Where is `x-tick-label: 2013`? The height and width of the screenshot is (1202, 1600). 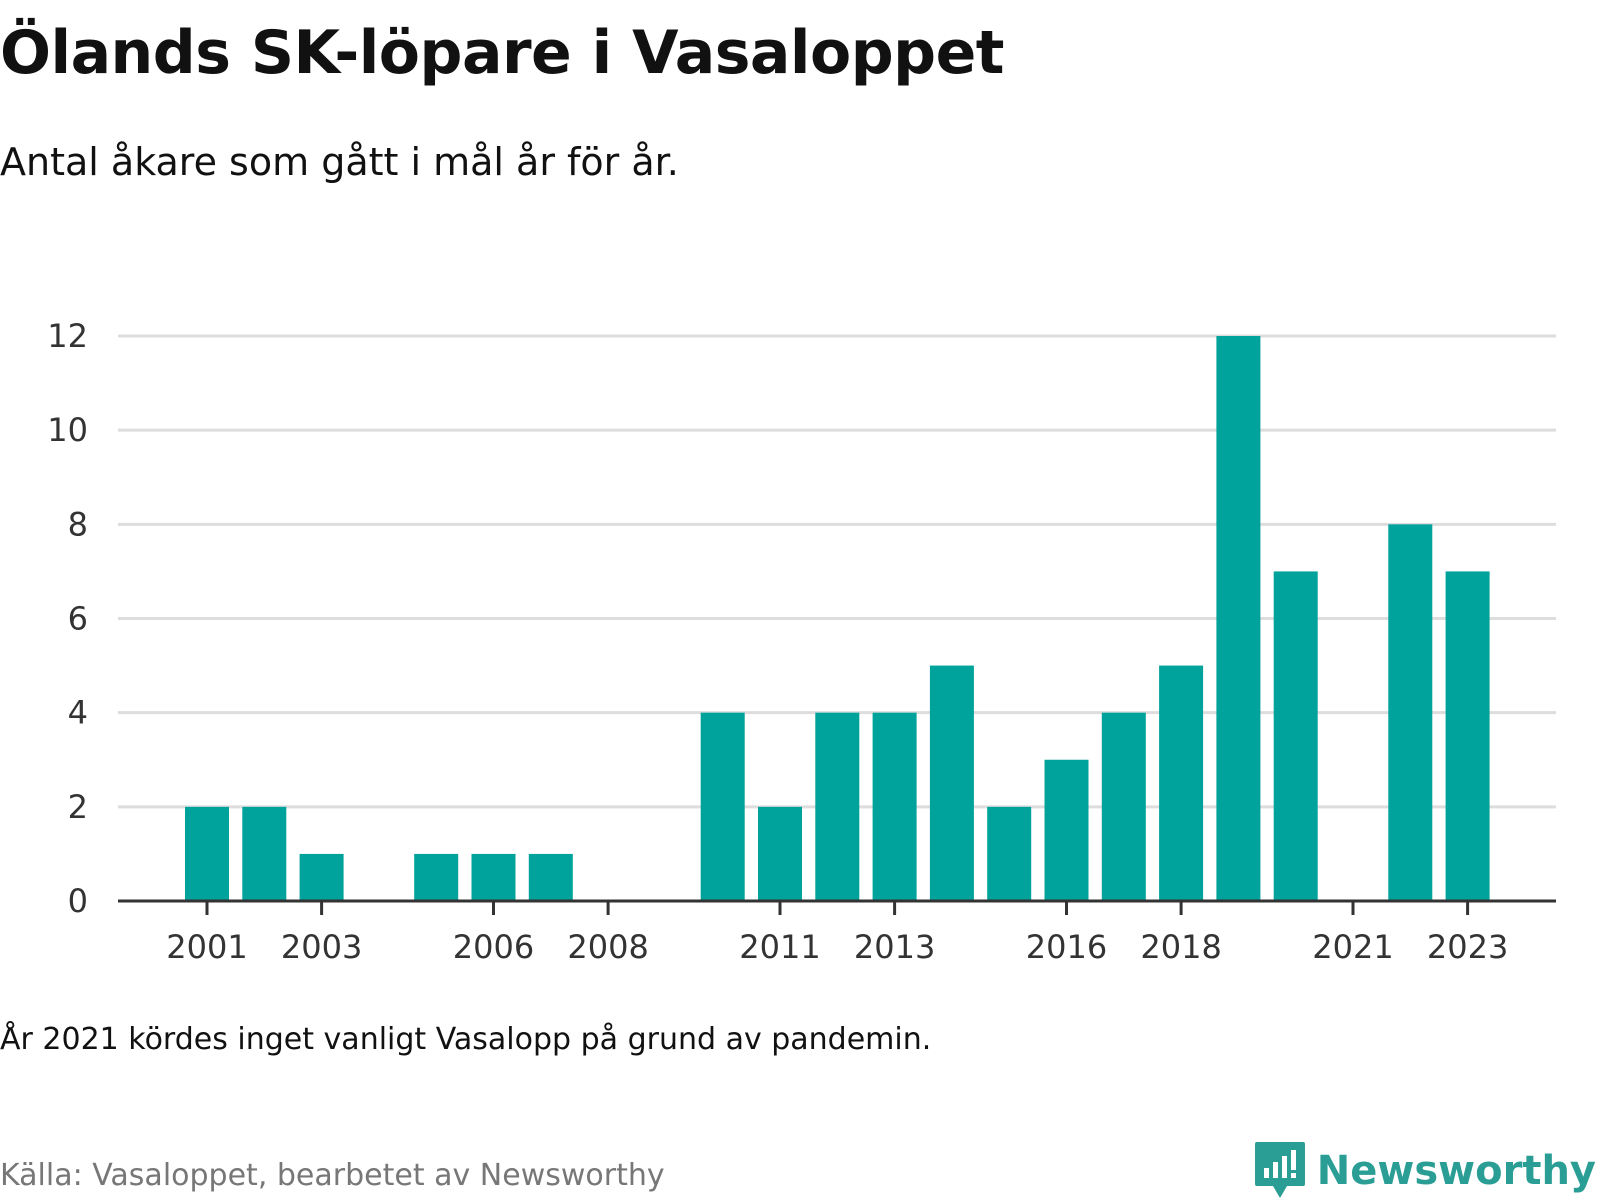
x-tick-label: 2013 is located at coordinates (894, 947).